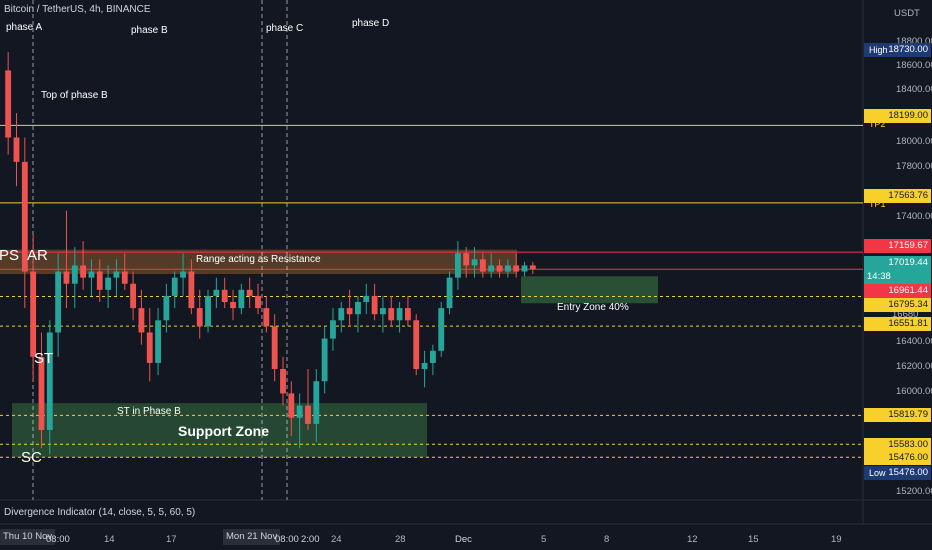  I want to click on x-tick: 14, so click(109, 539).